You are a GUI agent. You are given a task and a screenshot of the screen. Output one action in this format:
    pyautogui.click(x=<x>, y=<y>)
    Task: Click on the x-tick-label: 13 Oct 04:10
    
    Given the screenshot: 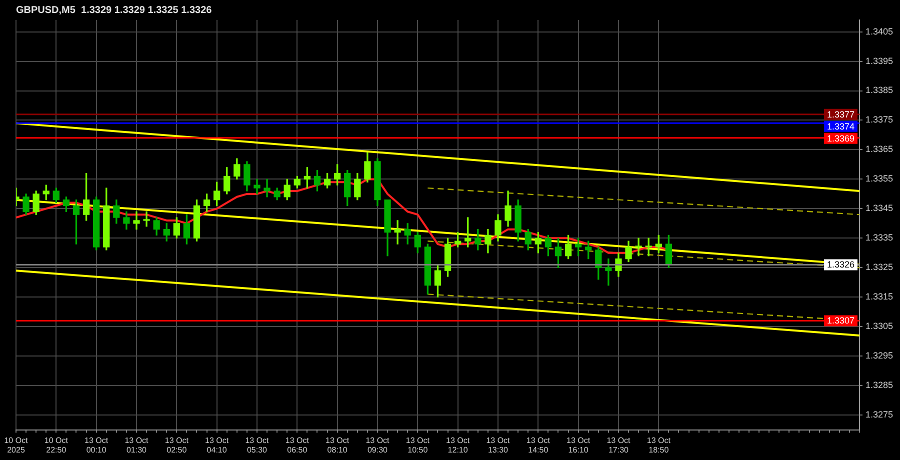 What is the action you would take?
    pyautogui.click(x=217, y=445)
    